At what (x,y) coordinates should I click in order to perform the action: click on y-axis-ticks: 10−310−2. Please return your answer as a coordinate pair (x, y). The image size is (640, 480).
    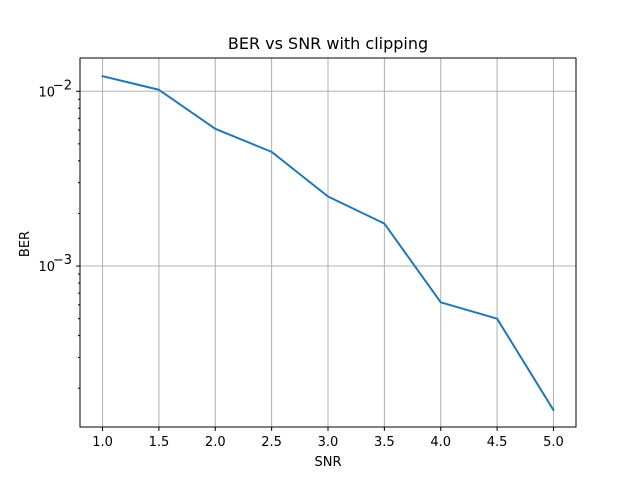
    Looking at the image, I should click on (59, 233).